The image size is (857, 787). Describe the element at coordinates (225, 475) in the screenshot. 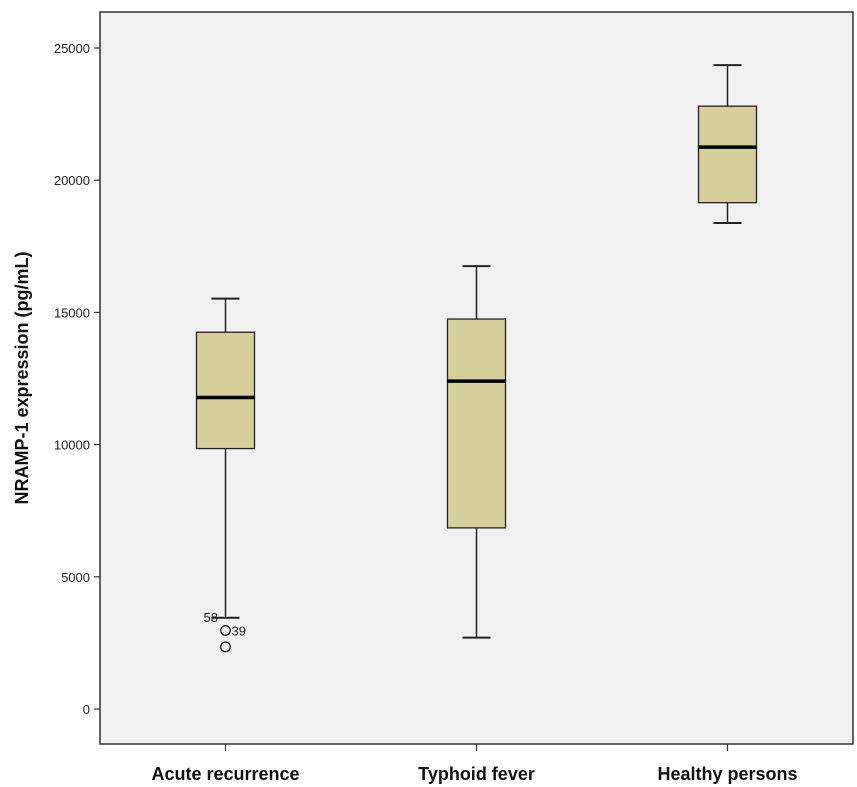

I see `box-1: 39 58` at that location.